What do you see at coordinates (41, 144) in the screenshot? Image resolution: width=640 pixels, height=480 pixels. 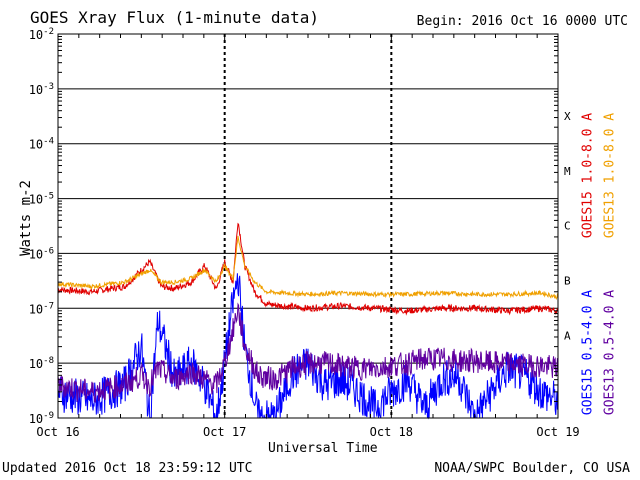 I see `y-tick-label: 10-4` at bounding box center [41, 144].